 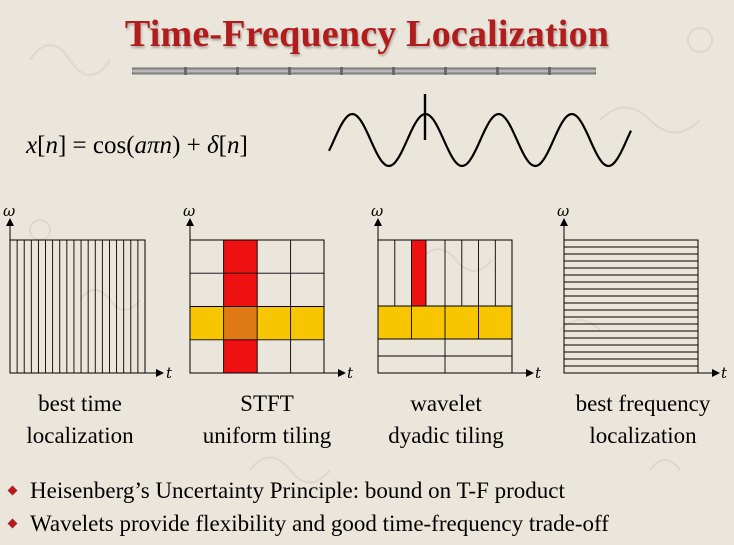 I want to click on tiling-diagram-frequency: ω t, so click(x=642, y=292).